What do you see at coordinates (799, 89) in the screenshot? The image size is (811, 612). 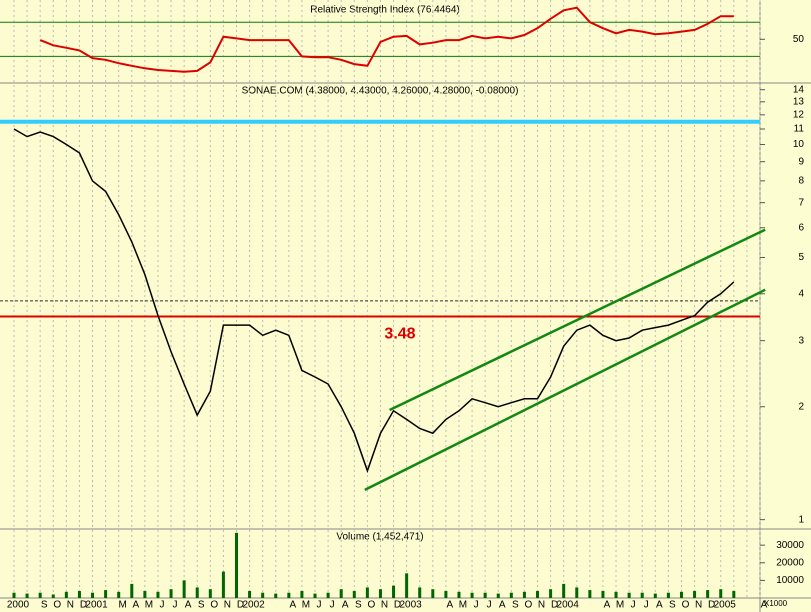 I see `y-tick-label: 14` at bounding box center [799, 89].